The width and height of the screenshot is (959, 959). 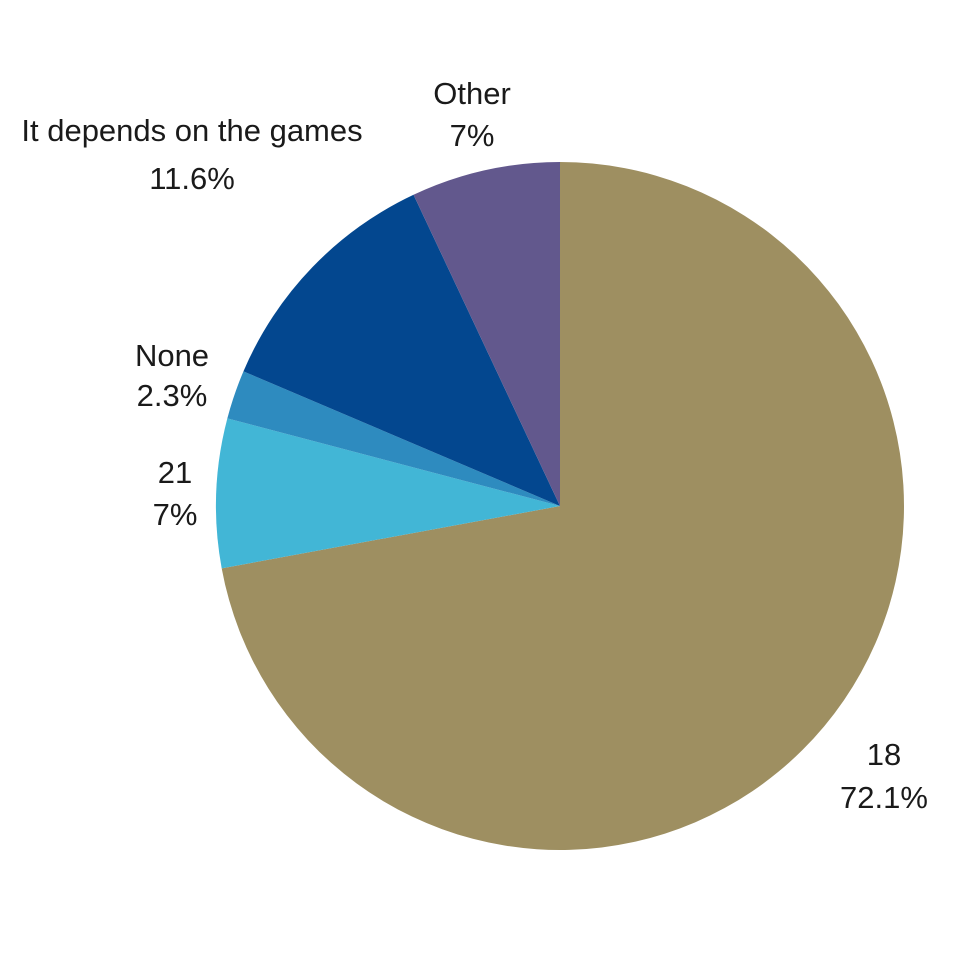 What do you see at coordinates (472, 93) in the screenshot?
I see `slice-label-other: Other` at bounding box center [472, 93].